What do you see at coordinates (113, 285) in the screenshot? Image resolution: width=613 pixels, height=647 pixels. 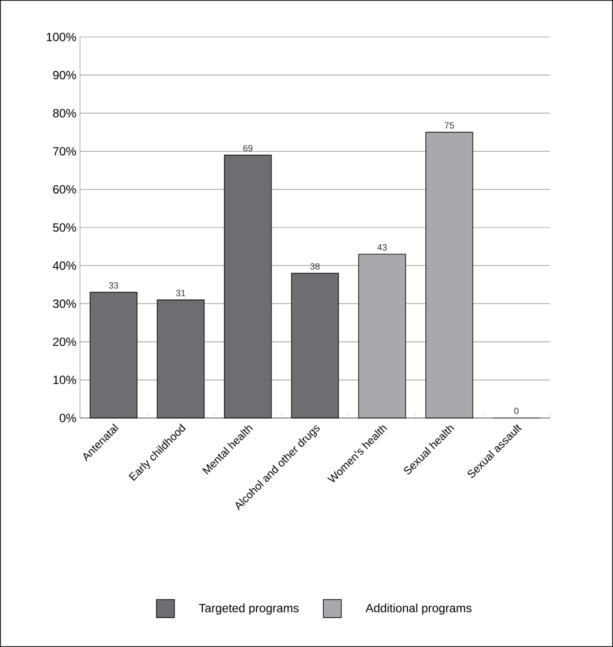 I see `data-label: 33` at bounding box center [113, 285].